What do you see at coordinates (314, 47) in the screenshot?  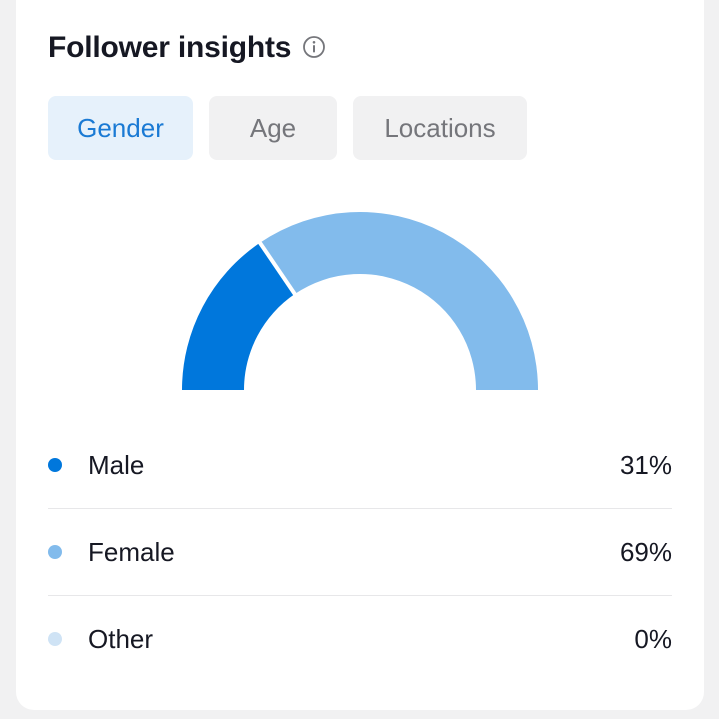 I see `info-icon` at bounding box center [314, 47].